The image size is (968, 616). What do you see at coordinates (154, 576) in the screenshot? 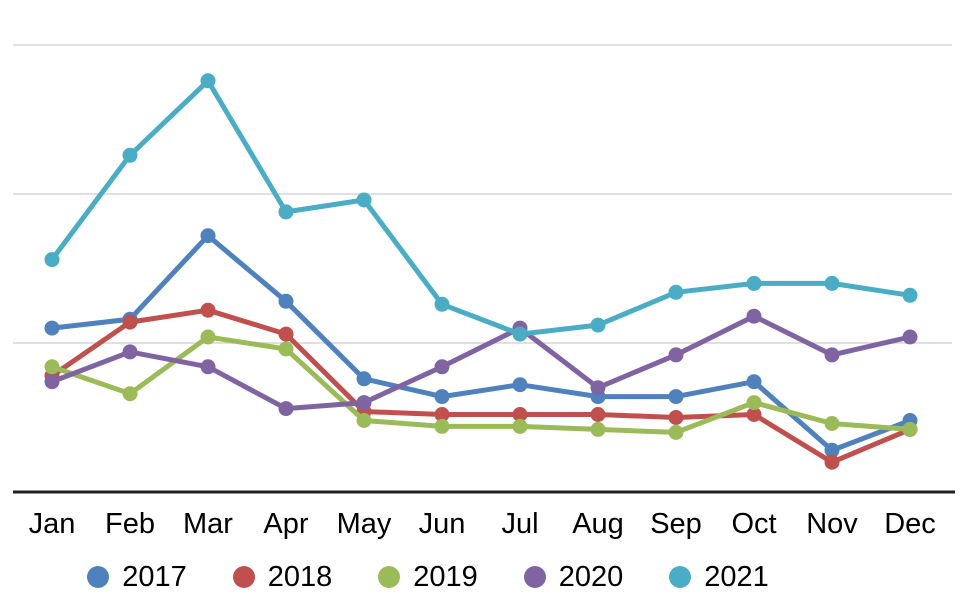
I see `legend-label: 2017` at bounding box center [154, 576].